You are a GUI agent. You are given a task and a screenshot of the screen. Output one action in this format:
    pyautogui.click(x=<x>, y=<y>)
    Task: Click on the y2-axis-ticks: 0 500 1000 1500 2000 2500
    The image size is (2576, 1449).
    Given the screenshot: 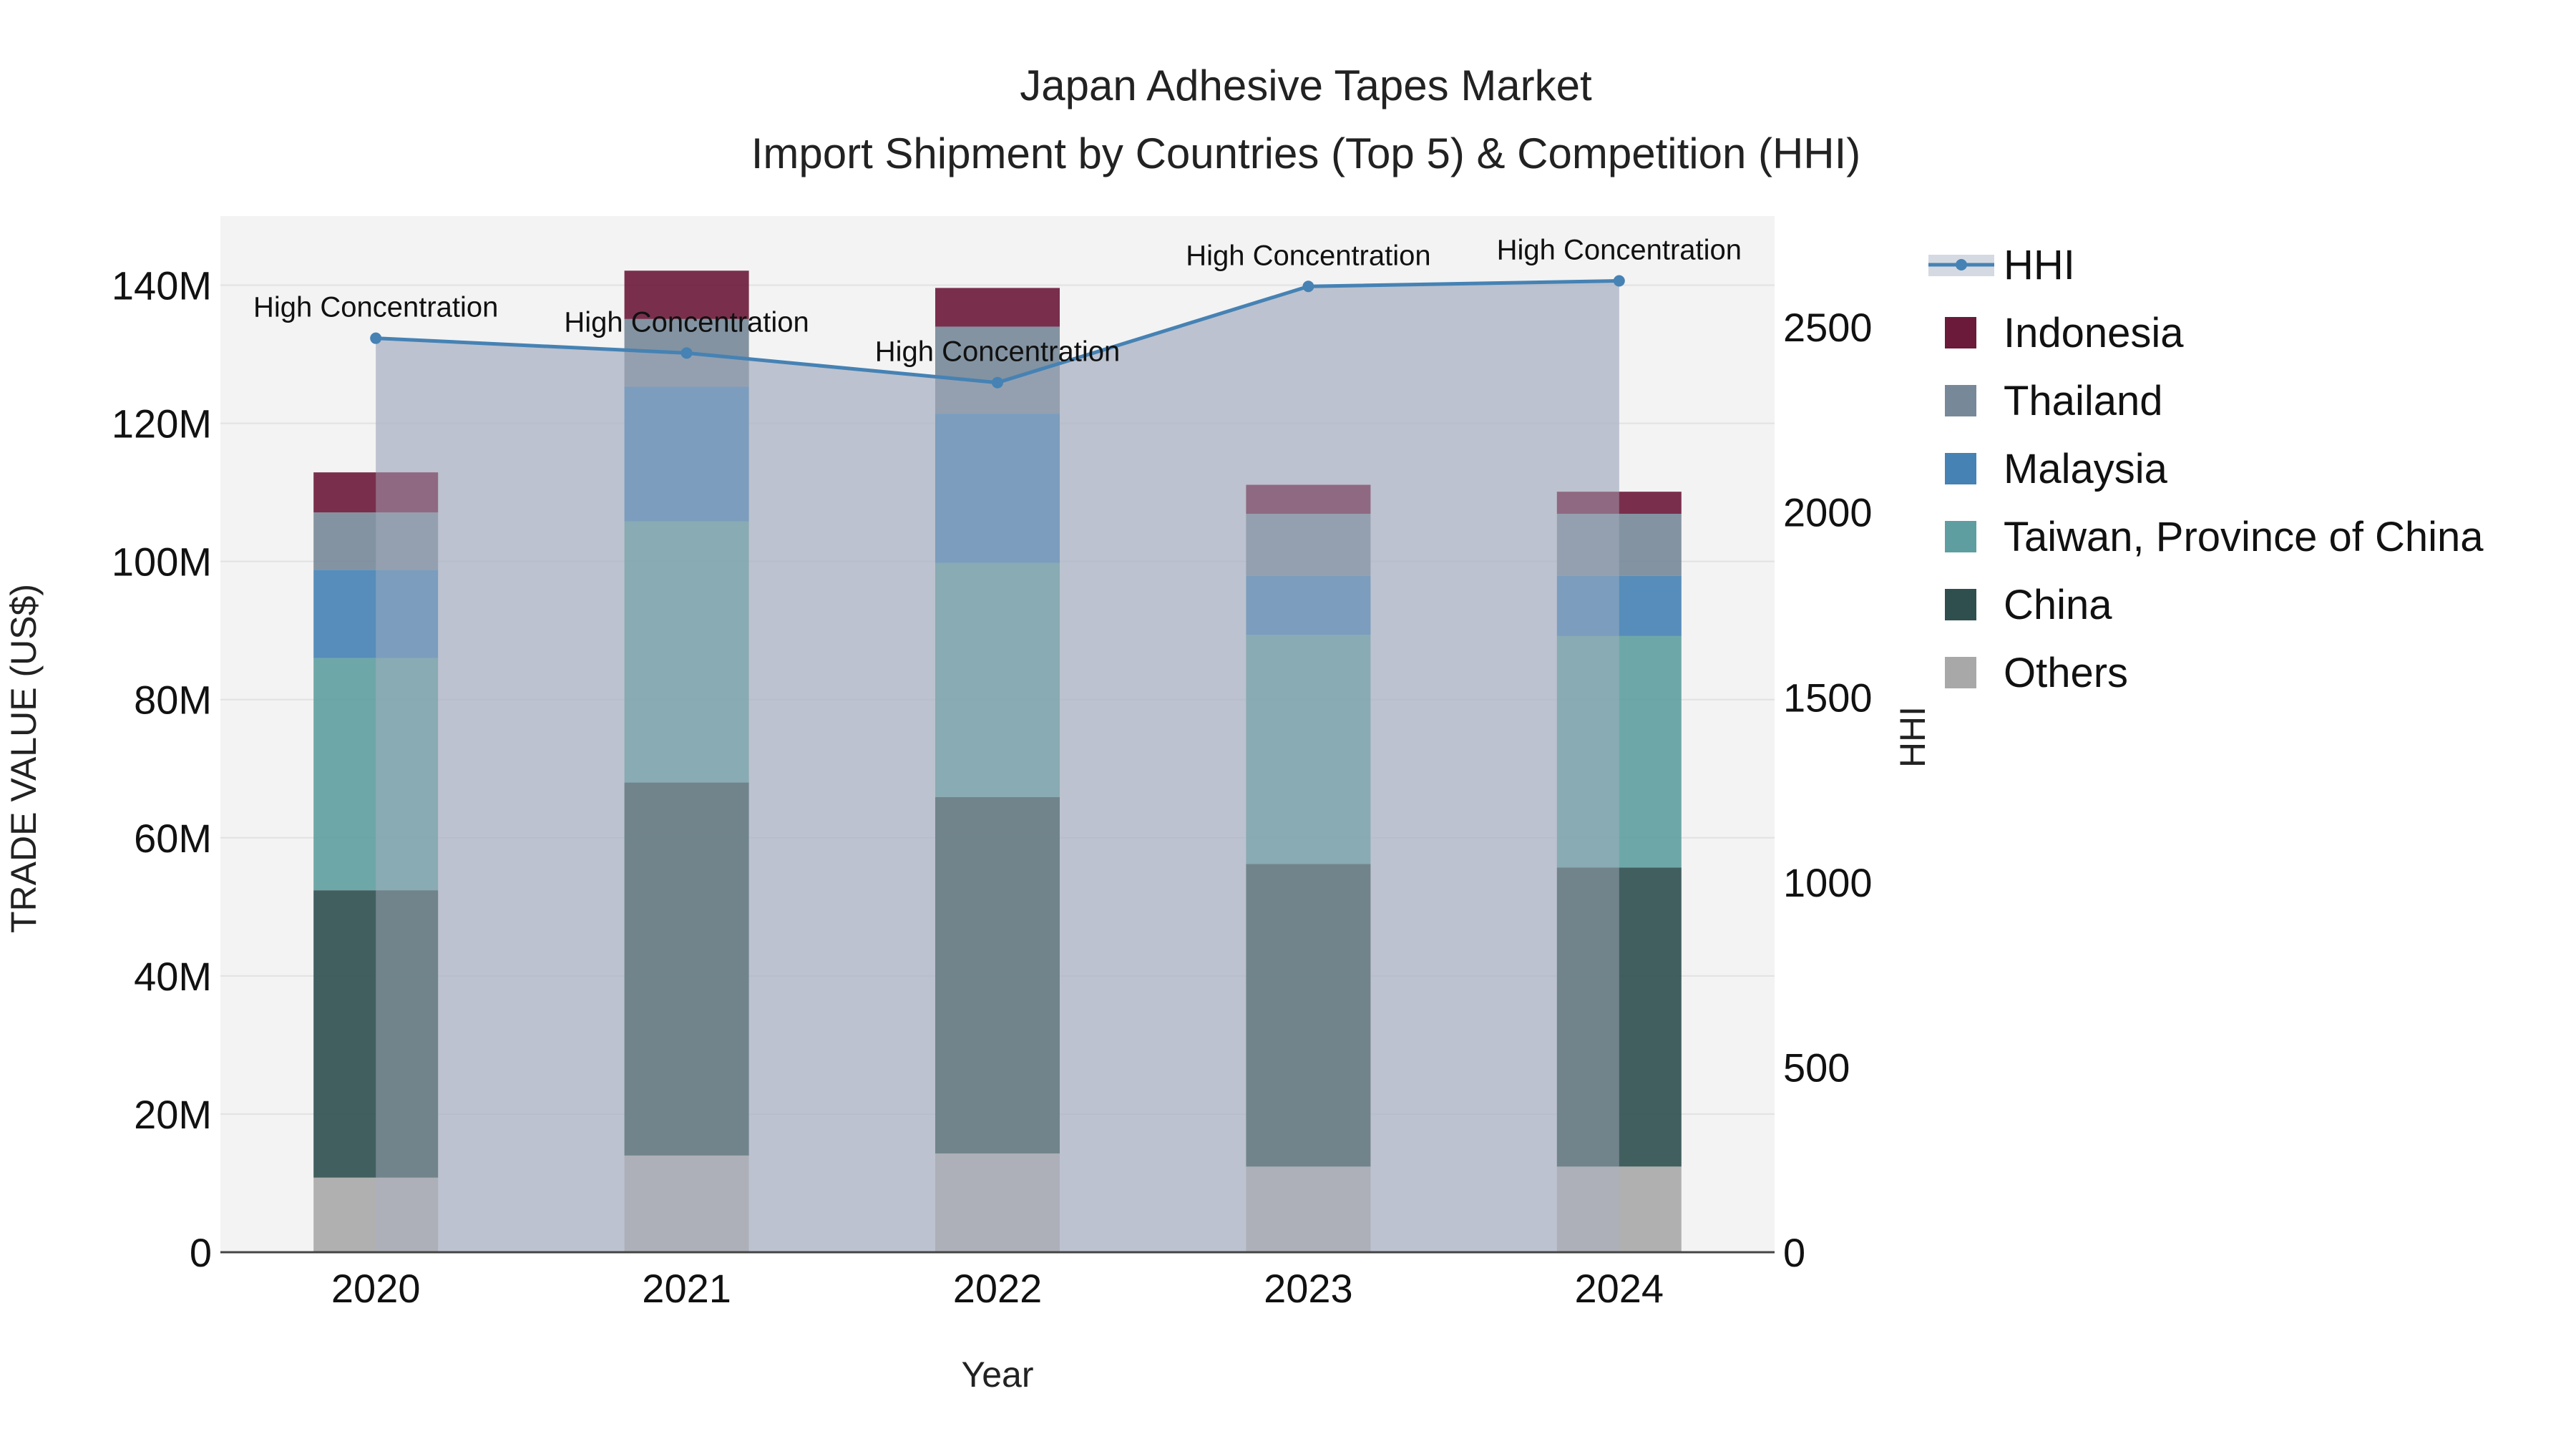 What is the action you would take?
    pyautogui.click(x=1828, y=790)
    